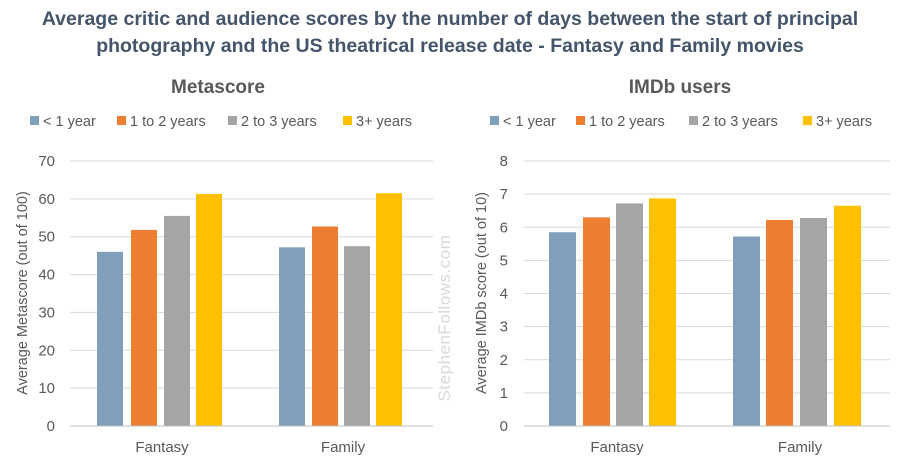 The height and width of the screenshot is (464, 900). Describe the element at coordinates (504, 194) in the screenshot. I see `y-tick-label: 7` at that location.